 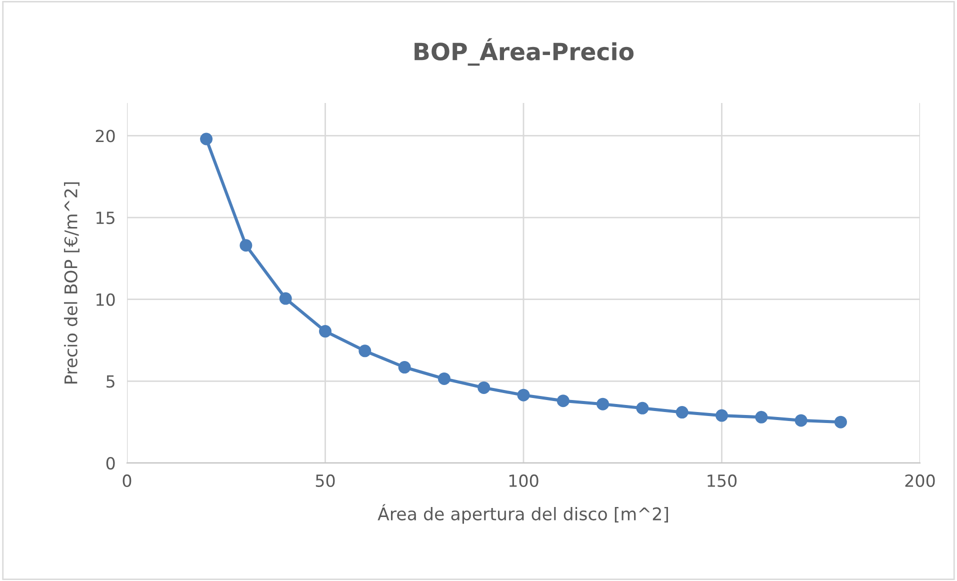 What do you see at coordinates (105, 218) in the screenshot?
I see `y-tick-label: 15` at bounding box center [105, 218].